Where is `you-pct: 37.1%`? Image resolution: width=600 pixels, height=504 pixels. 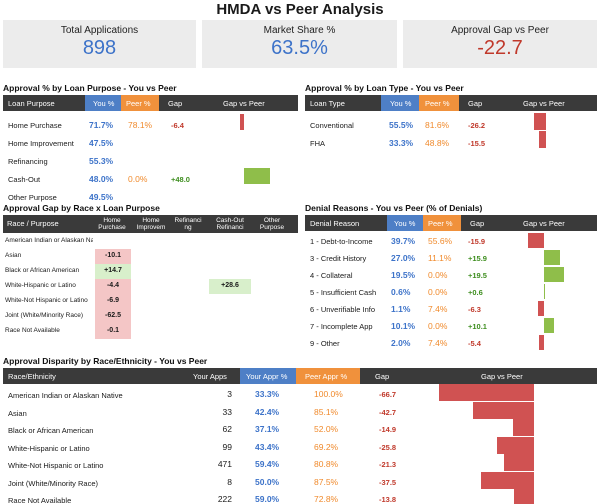 you-pct: 37.1% is located at coordinates (267, 429).